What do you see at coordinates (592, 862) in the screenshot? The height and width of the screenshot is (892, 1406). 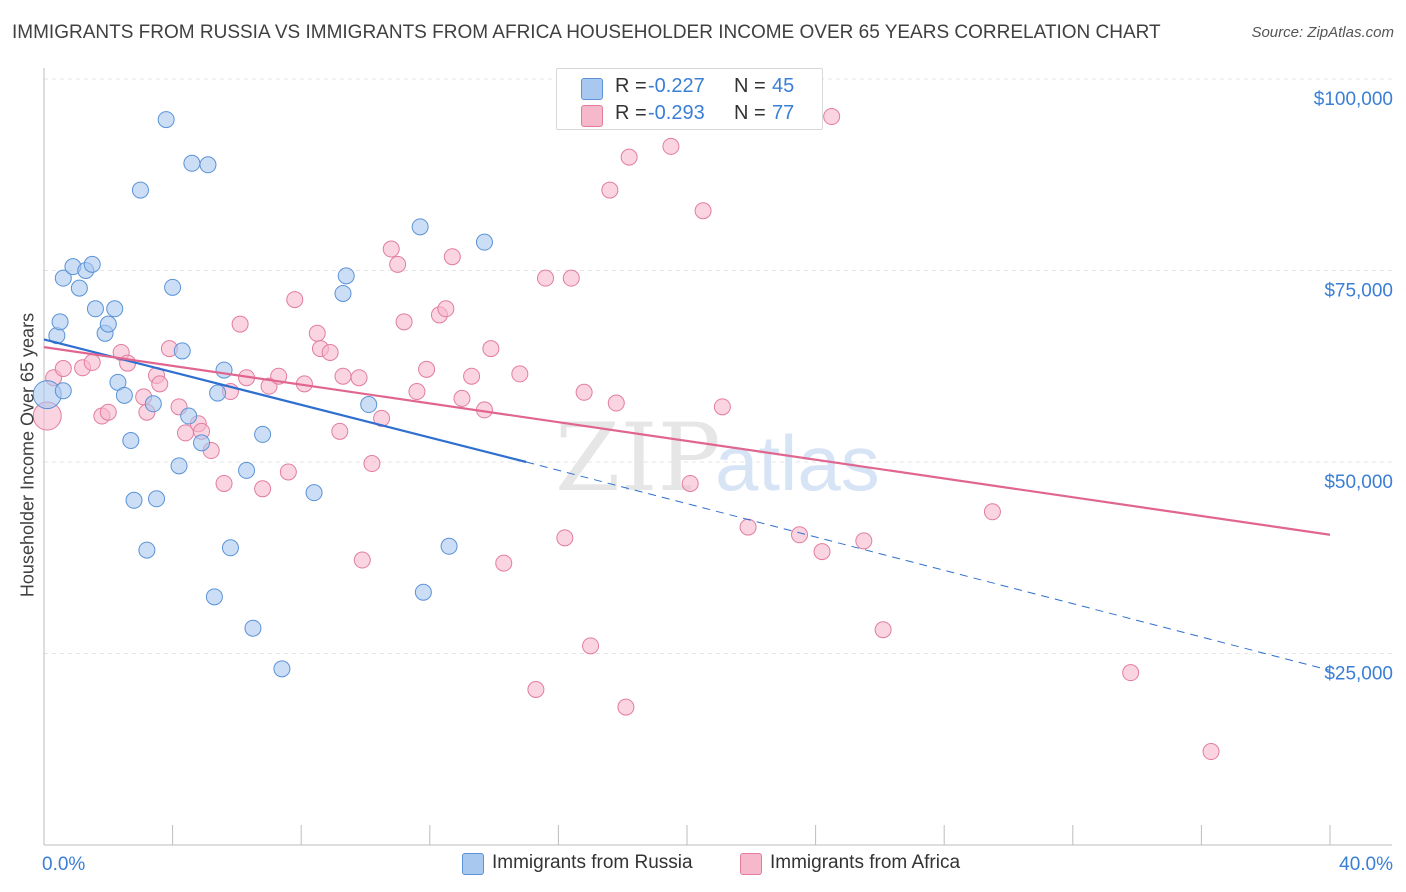 I see `bottom-legend-label-russia: Immigrants from Russia` at bounding box center [592, 862].